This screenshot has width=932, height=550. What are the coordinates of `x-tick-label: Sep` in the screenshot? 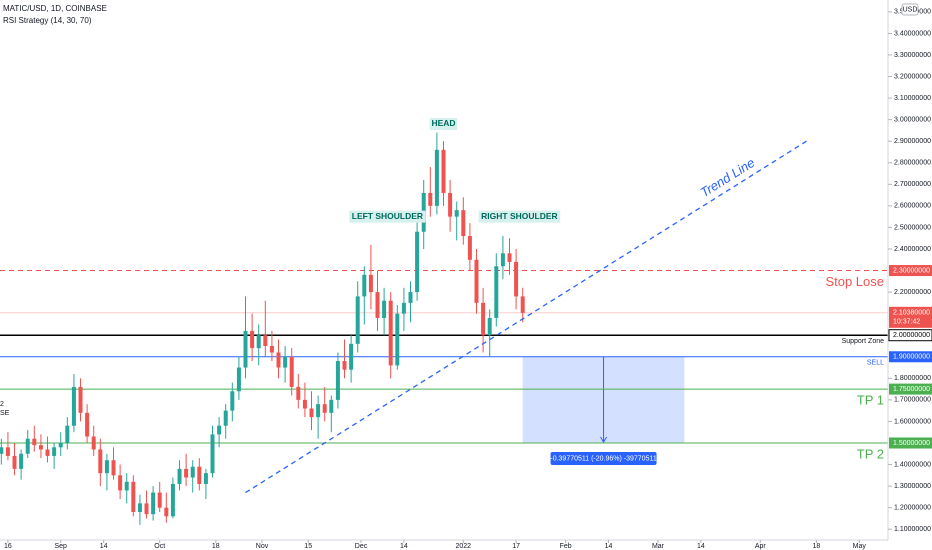 It's located at (60, 546).